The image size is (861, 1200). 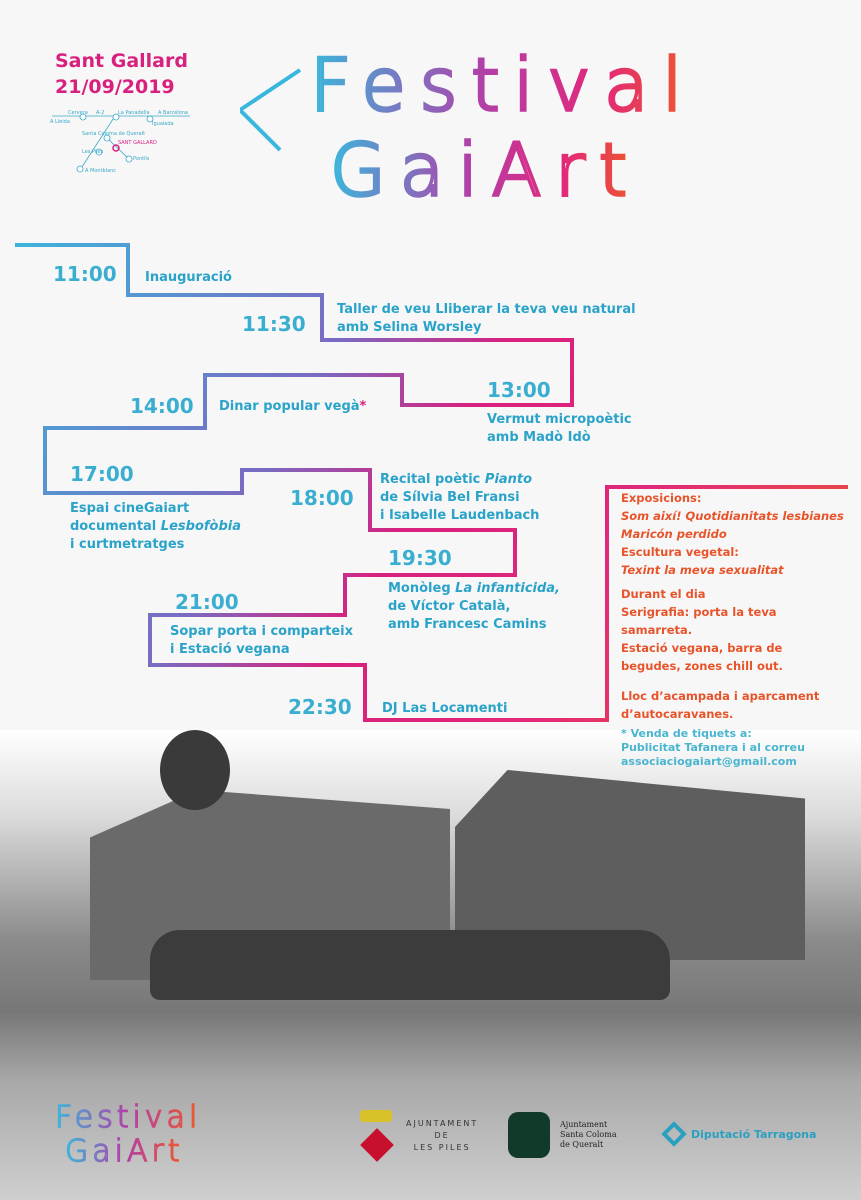 What do you see at coordinates (121, 74) in the screenshot?
I see `event-place-date: Sant Gallard 21/09/2019` at bounding box center [121, 74].